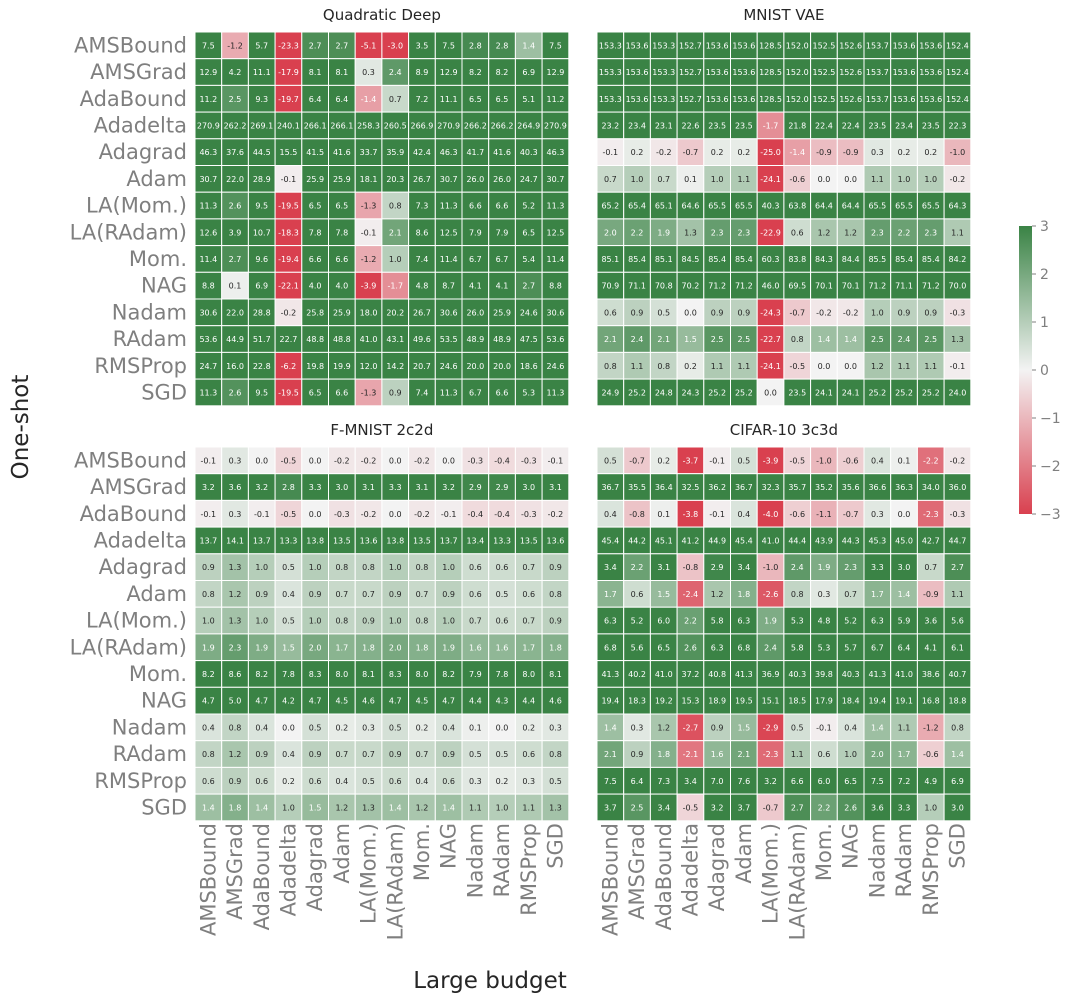 This screenshot has height=996, width=1068. Describe the element at coordinates (556, 152) in the screenshot. I see `cell-value-label: 46.3` at that location.